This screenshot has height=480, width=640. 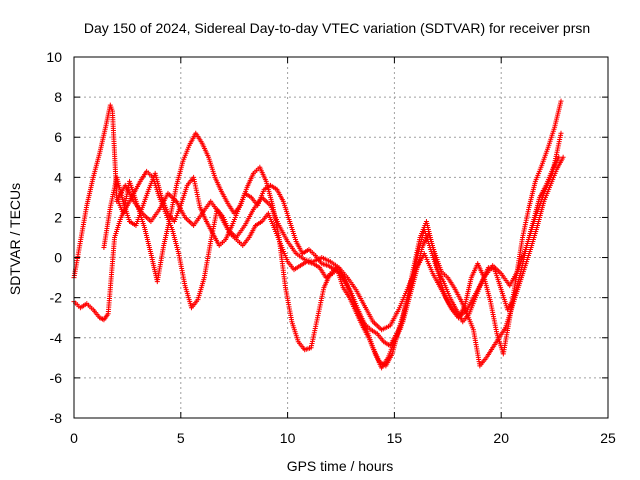 I want to click on x-tick-label: 10, so click(x=288, y=438).